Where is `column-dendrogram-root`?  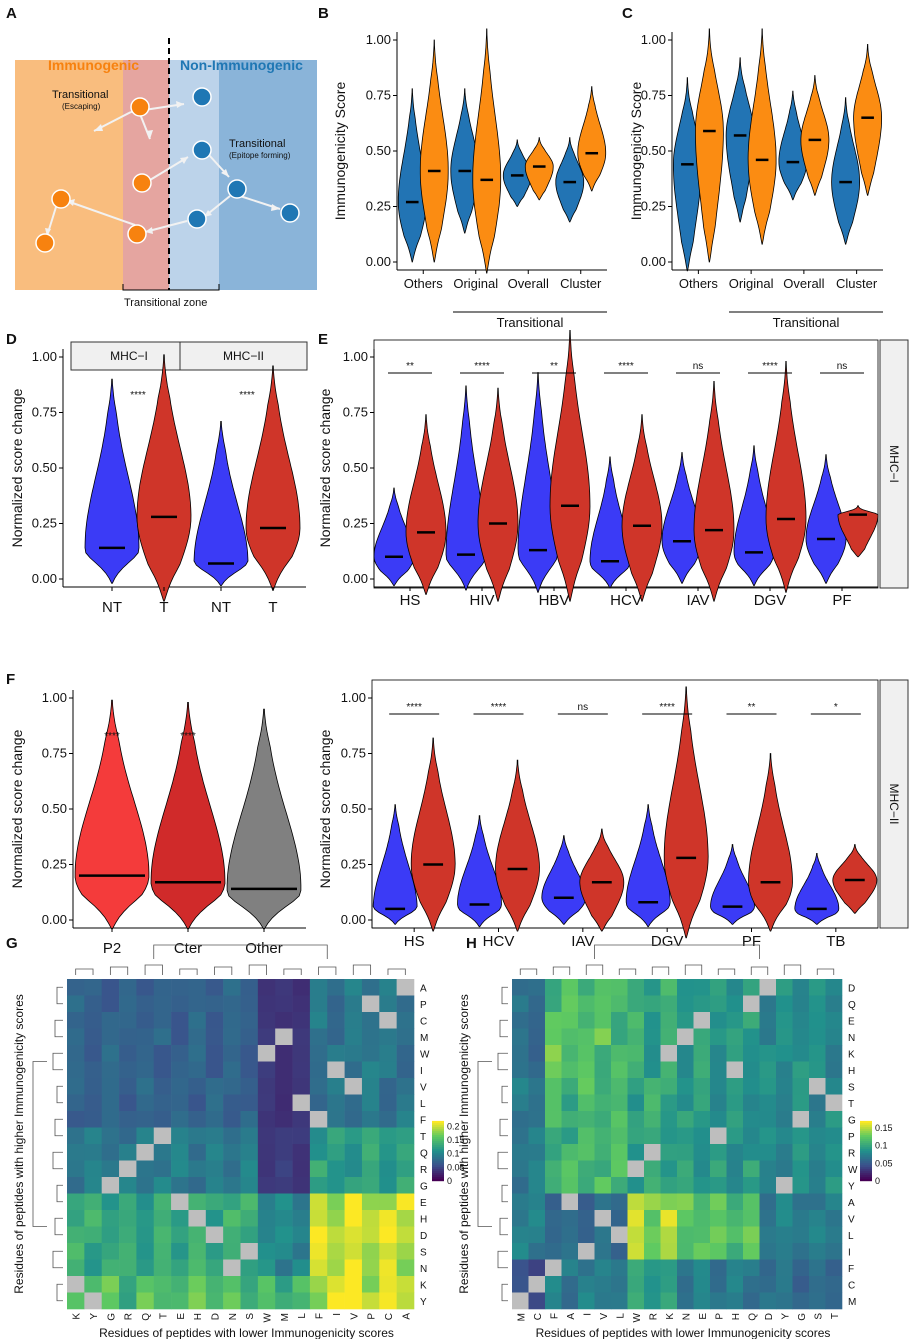 column-dendrogram-root is located at coordinates (240, 951).